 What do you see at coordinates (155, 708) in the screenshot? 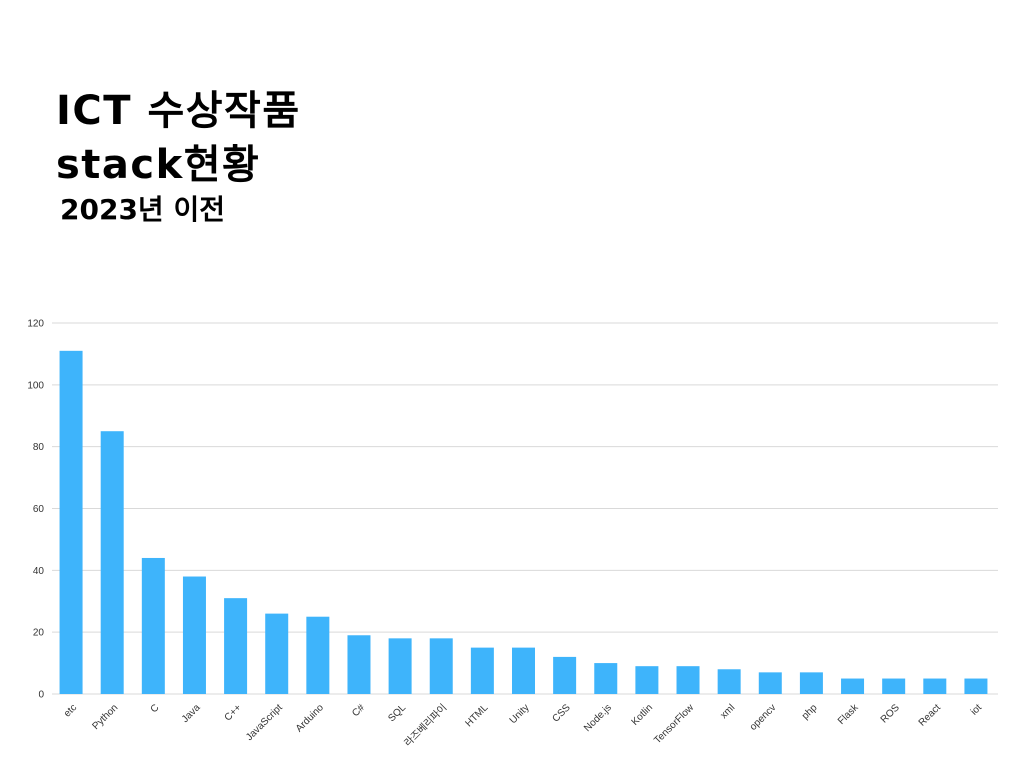
I see `x-category-label: C` at bounding box center [155, 708].